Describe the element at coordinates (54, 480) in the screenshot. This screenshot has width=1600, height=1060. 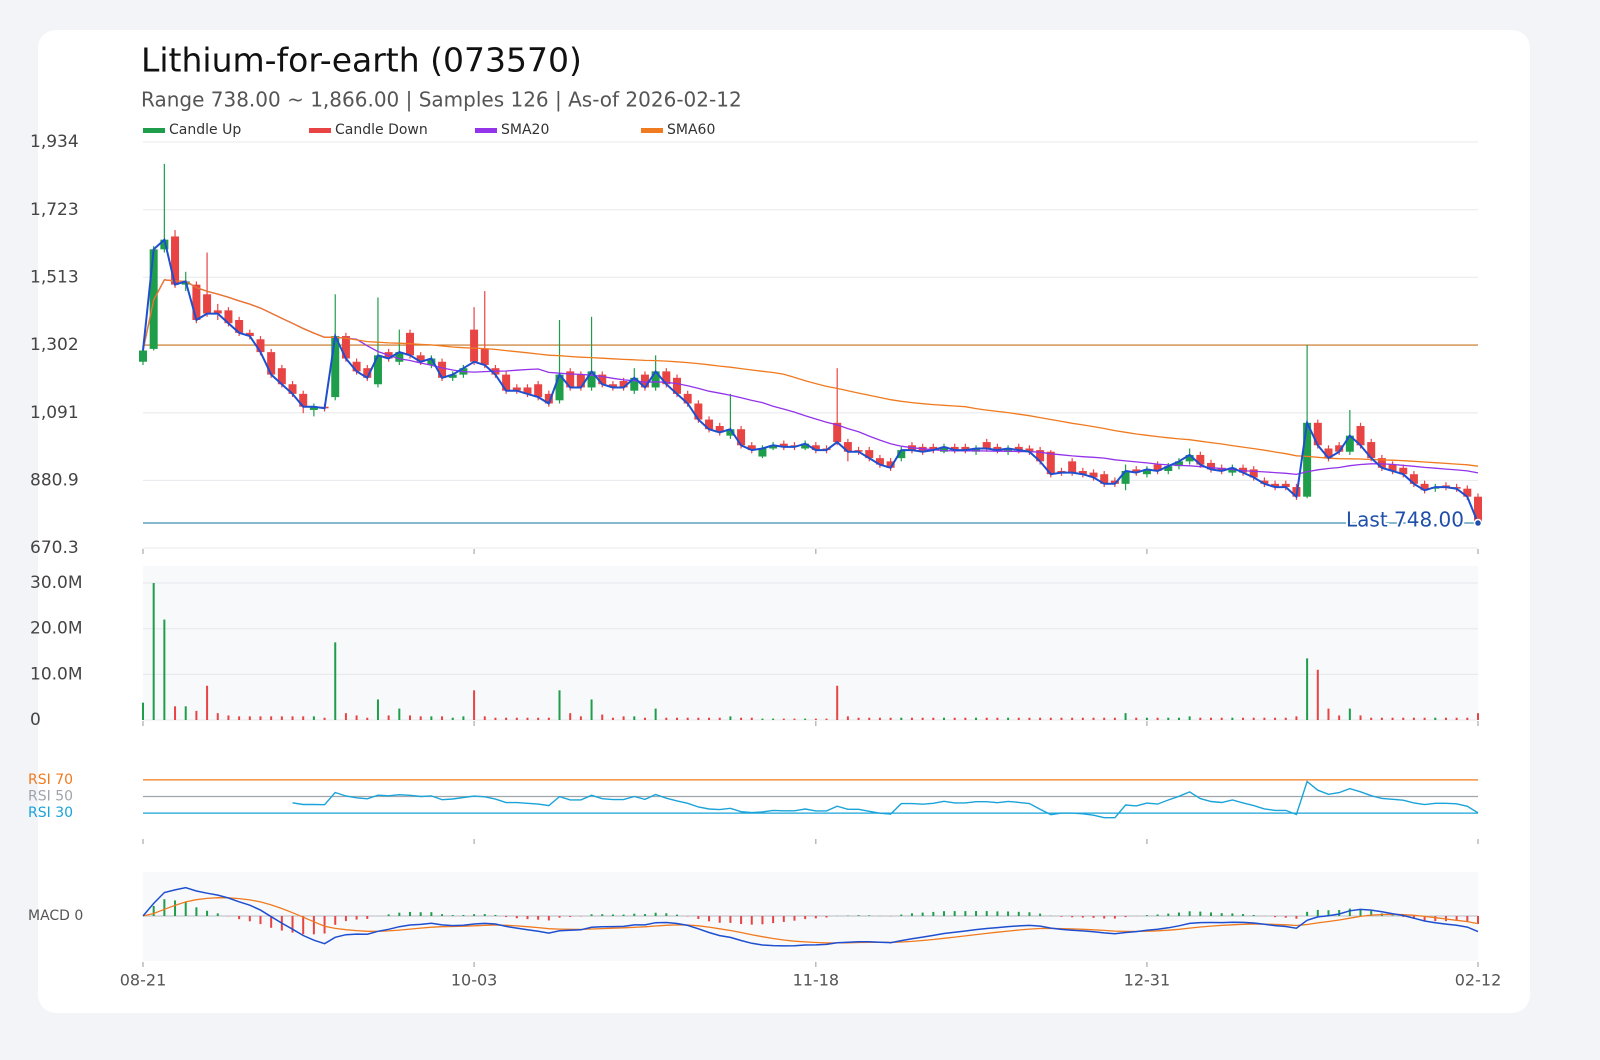
I see `y-tick-label: 880.9` at that location.